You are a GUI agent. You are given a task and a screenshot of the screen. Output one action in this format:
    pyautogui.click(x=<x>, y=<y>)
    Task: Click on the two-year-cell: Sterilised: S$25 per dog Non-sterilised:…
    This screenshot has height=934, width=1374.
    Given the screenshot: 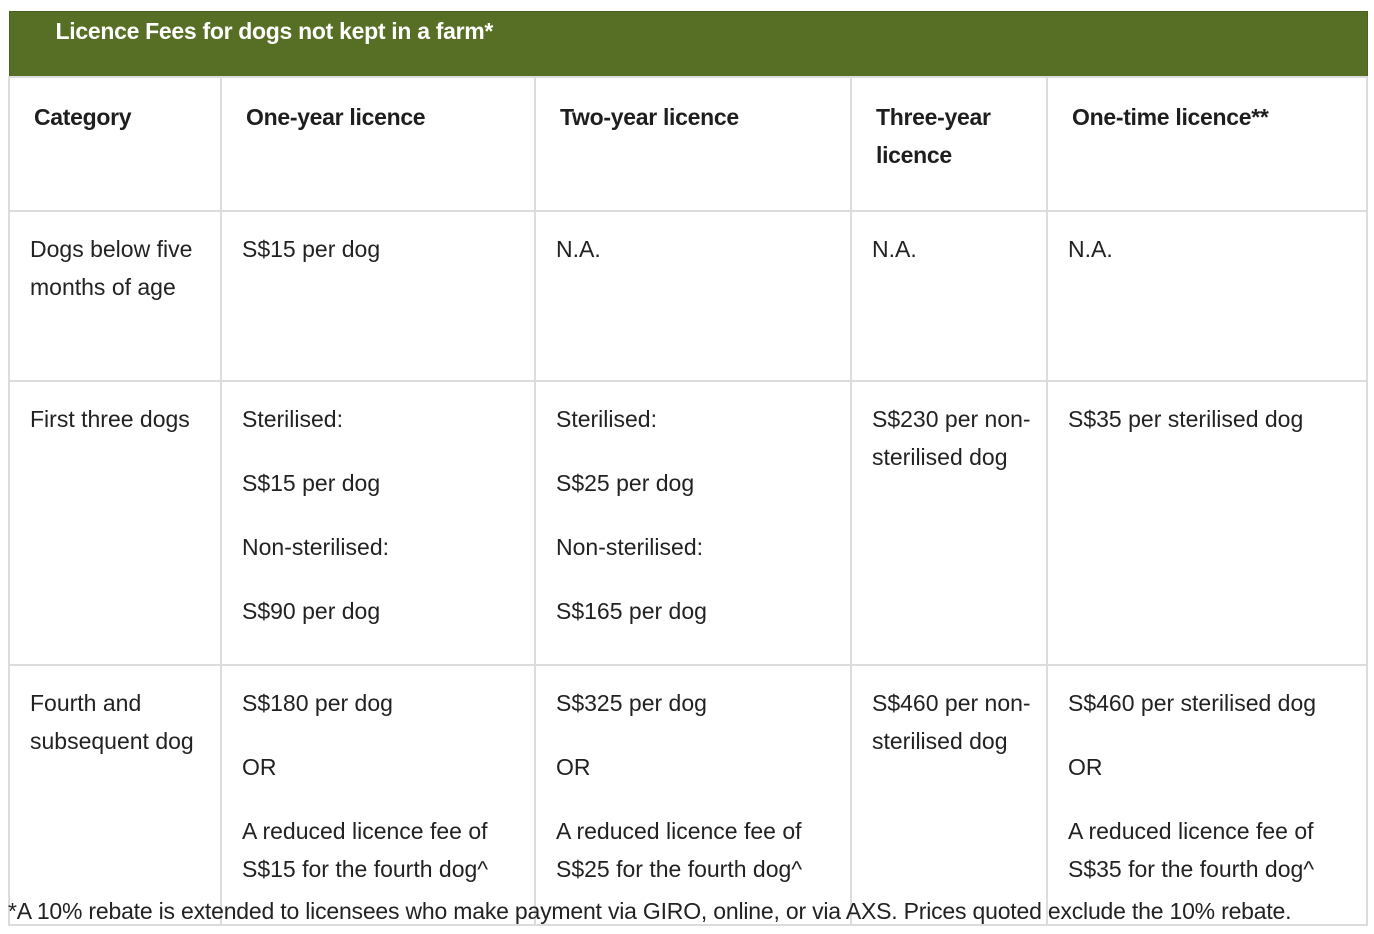 What is the action you would take?
    pyautogui.click(x=693, y=523)
    